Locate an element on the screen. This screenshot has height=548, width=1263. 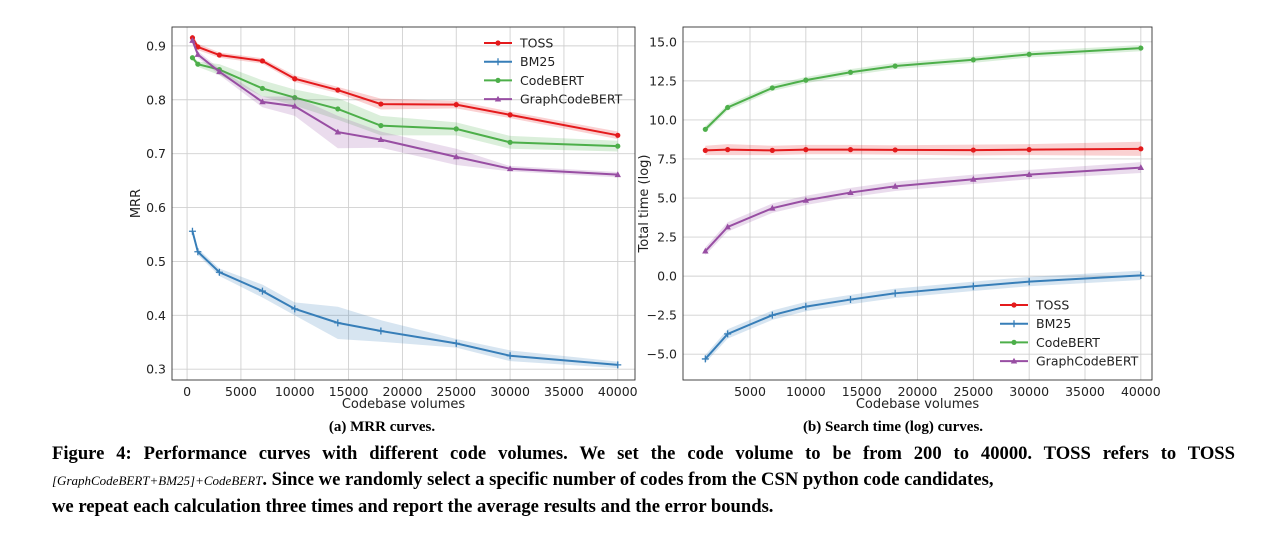
y-tick-label: −2.5 is located at coordinates (662, 315).